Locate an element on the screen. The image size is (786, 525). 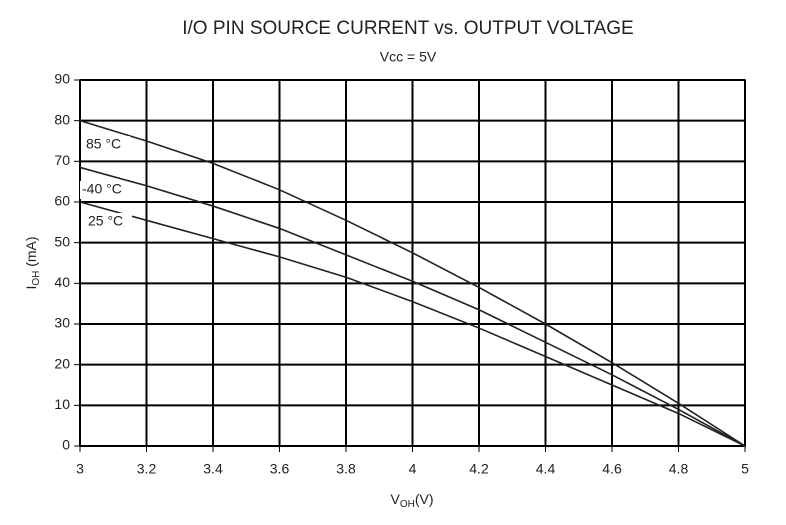
series-label: 25 °C is located at coordinates (105, 221).